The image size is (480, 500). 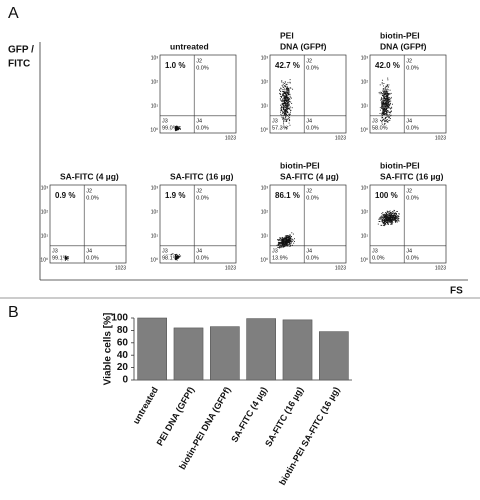 I want to click on quadrant-label: J4, so click(x=309, y=121).